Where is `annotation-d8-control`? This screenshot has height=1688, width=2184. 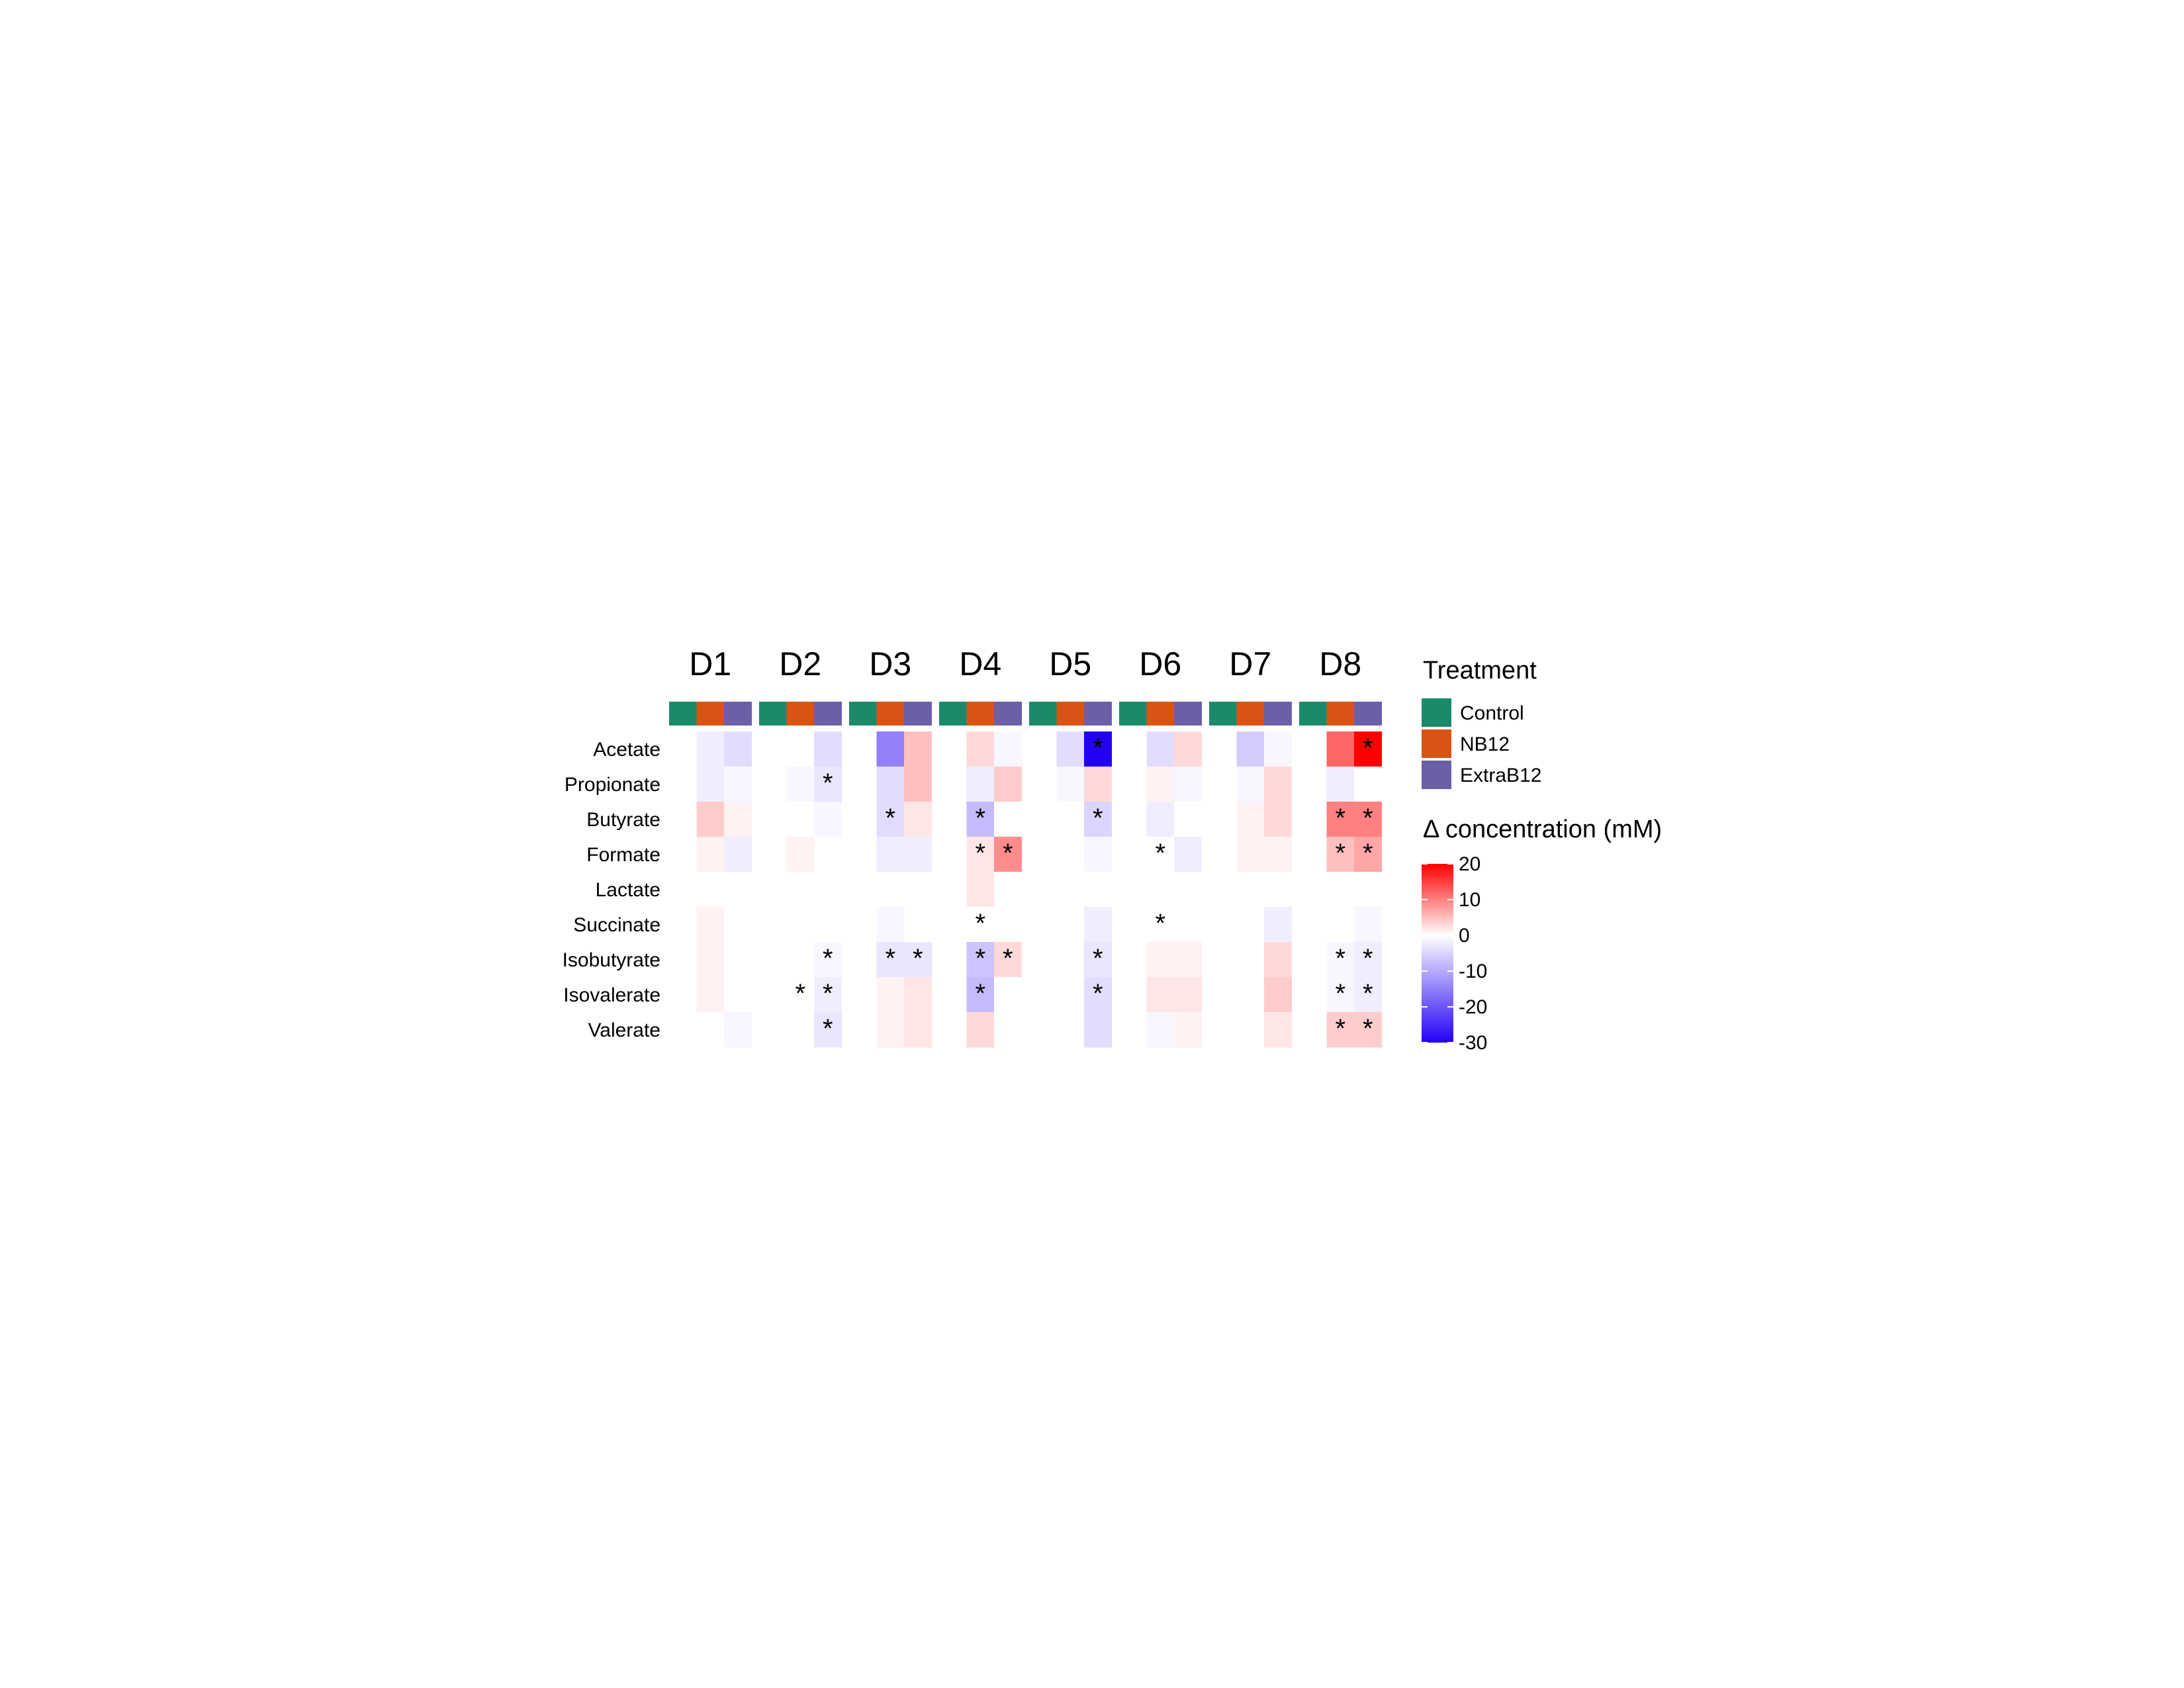
annotation-d8-control is located at coordinates (1313, 714).